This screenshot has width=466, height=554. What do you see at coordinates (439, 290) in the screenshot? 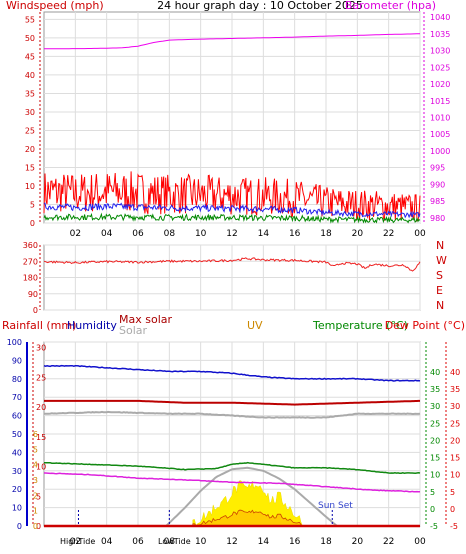
I see `compass-label: E` at bounding box center [439, 290].